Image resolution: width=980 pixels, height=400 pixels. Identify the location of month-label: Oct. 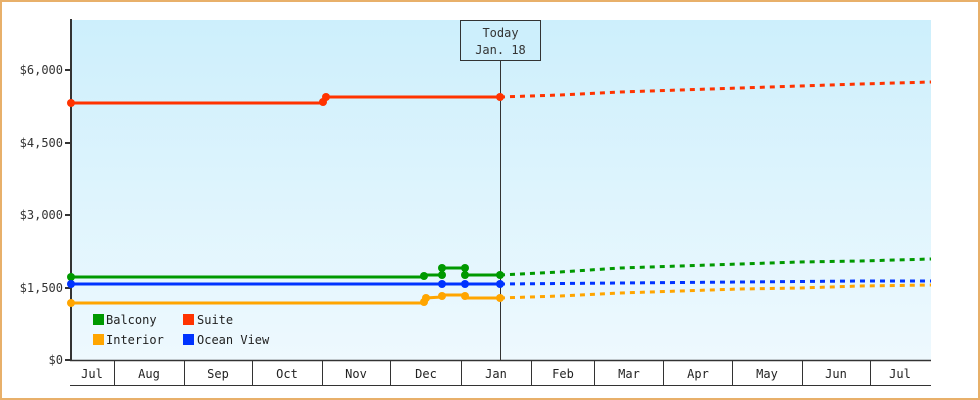
(287, 374).